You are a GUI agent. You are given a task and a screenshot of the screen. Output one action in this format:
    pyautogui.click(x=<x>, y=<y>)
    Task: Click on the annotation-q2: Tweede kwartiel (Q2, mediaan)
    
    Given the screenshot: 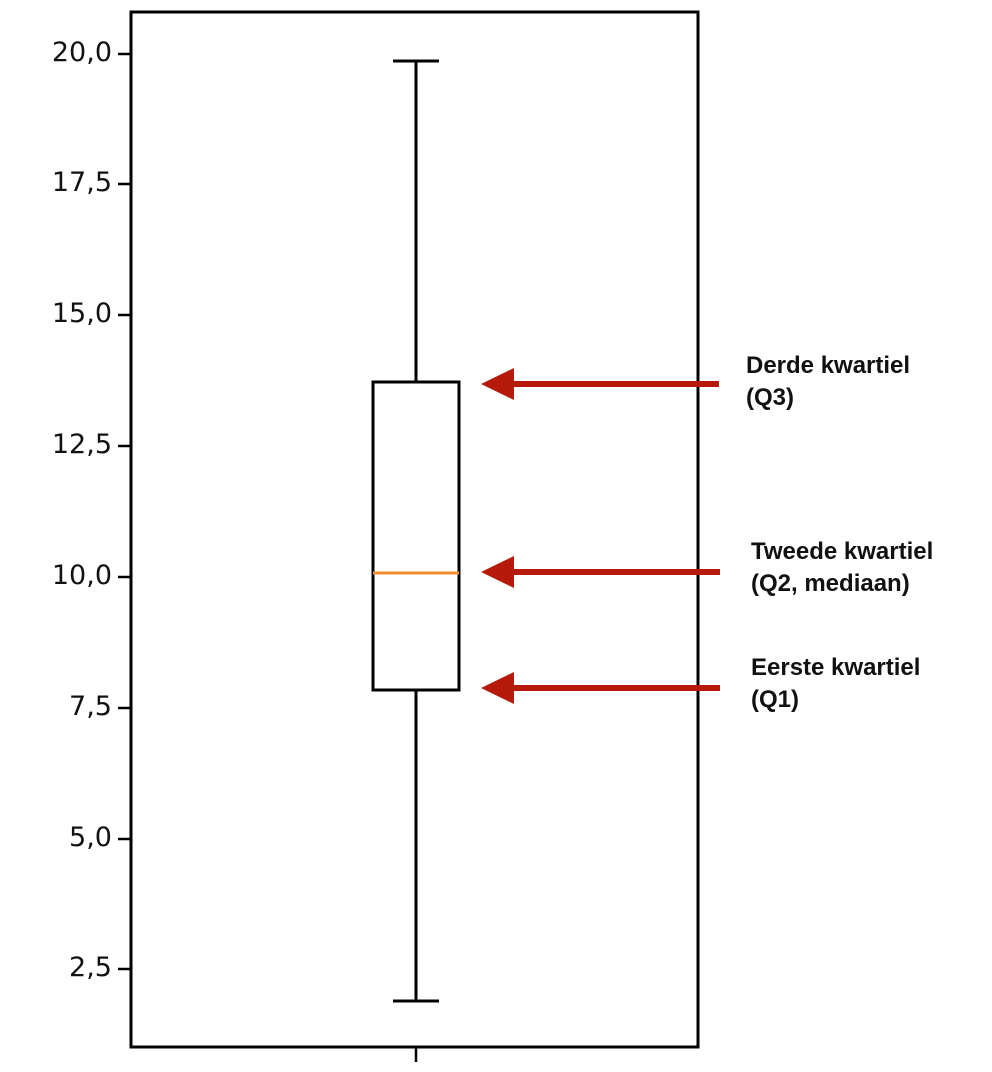 What is the action you would take?
    pyautogui.click(x=842, y=568)
    